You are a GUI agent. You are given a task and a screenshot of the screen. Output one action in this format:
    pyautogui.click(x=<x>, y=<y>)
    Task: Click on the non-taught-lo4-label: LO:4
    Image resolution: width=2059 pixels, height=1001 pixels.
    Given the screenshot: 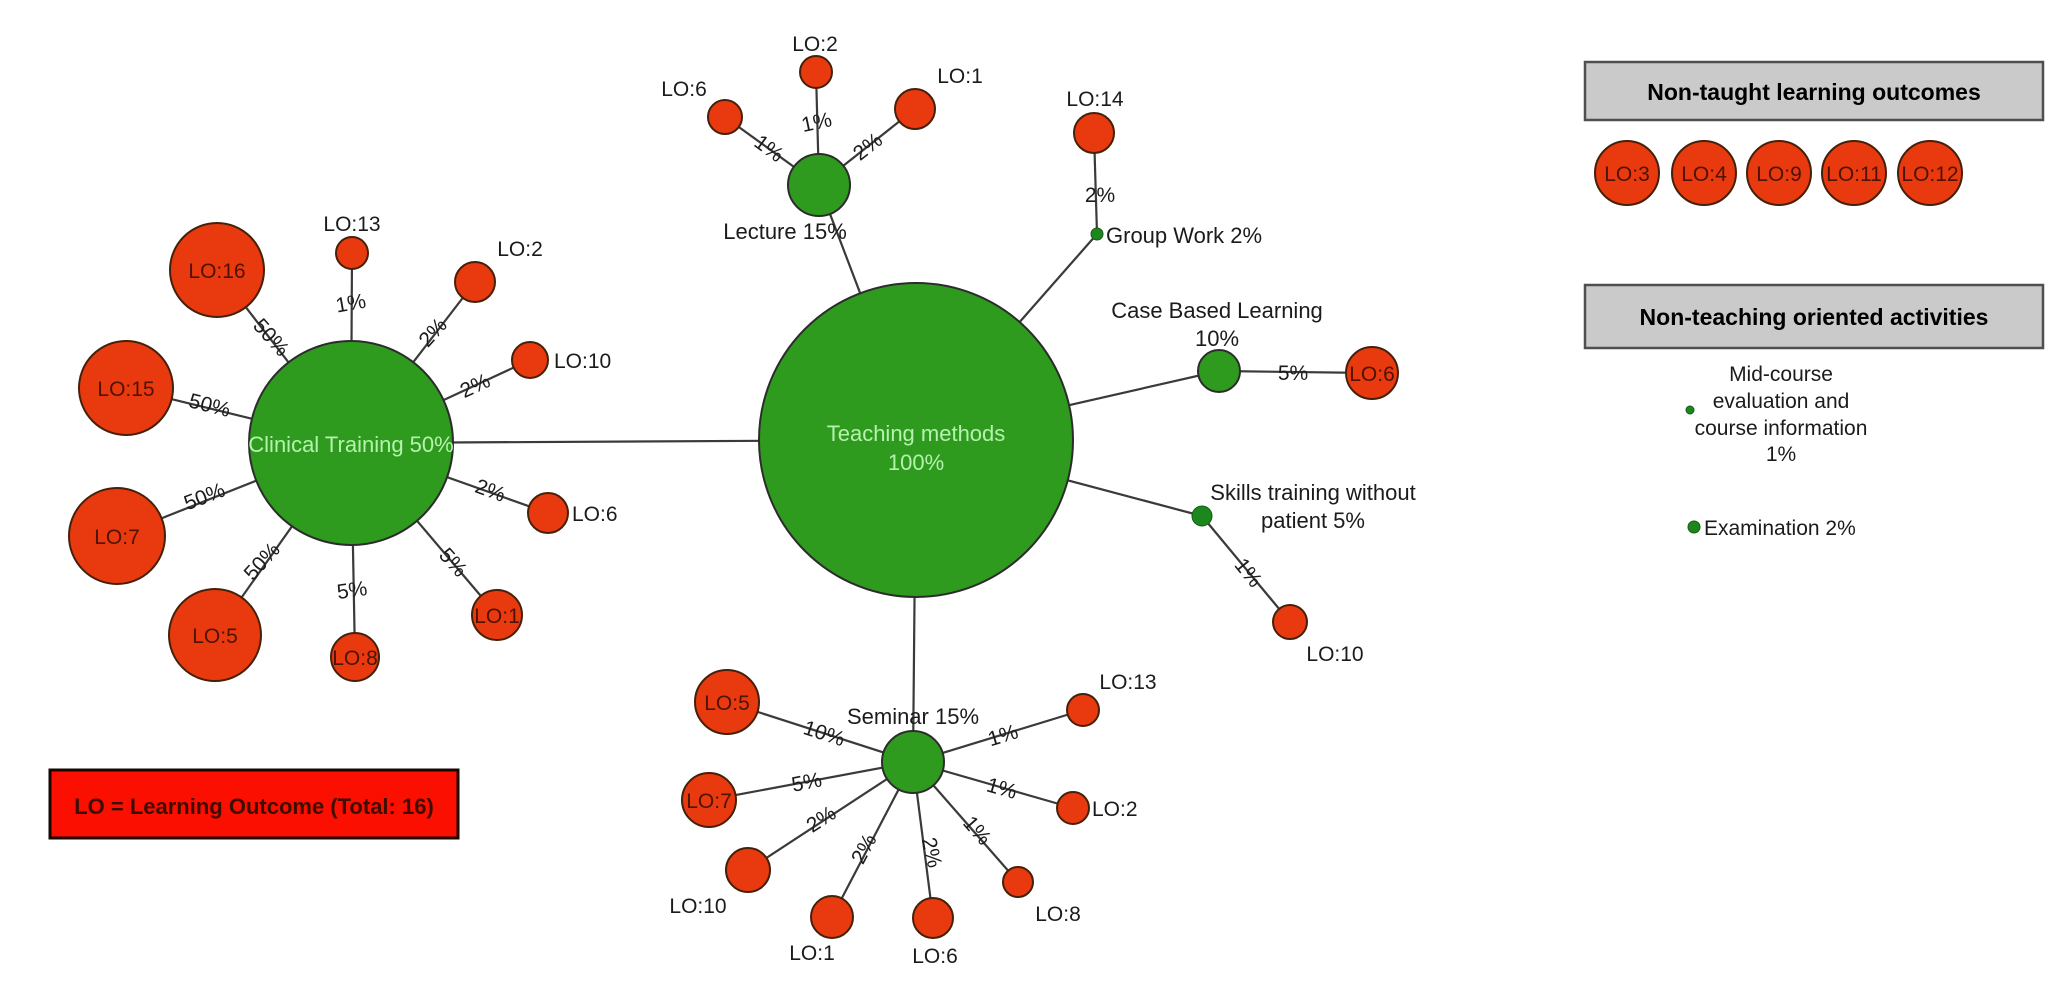 What is the action you would take?
    pyautogui.click(x=1704, y=174)
    